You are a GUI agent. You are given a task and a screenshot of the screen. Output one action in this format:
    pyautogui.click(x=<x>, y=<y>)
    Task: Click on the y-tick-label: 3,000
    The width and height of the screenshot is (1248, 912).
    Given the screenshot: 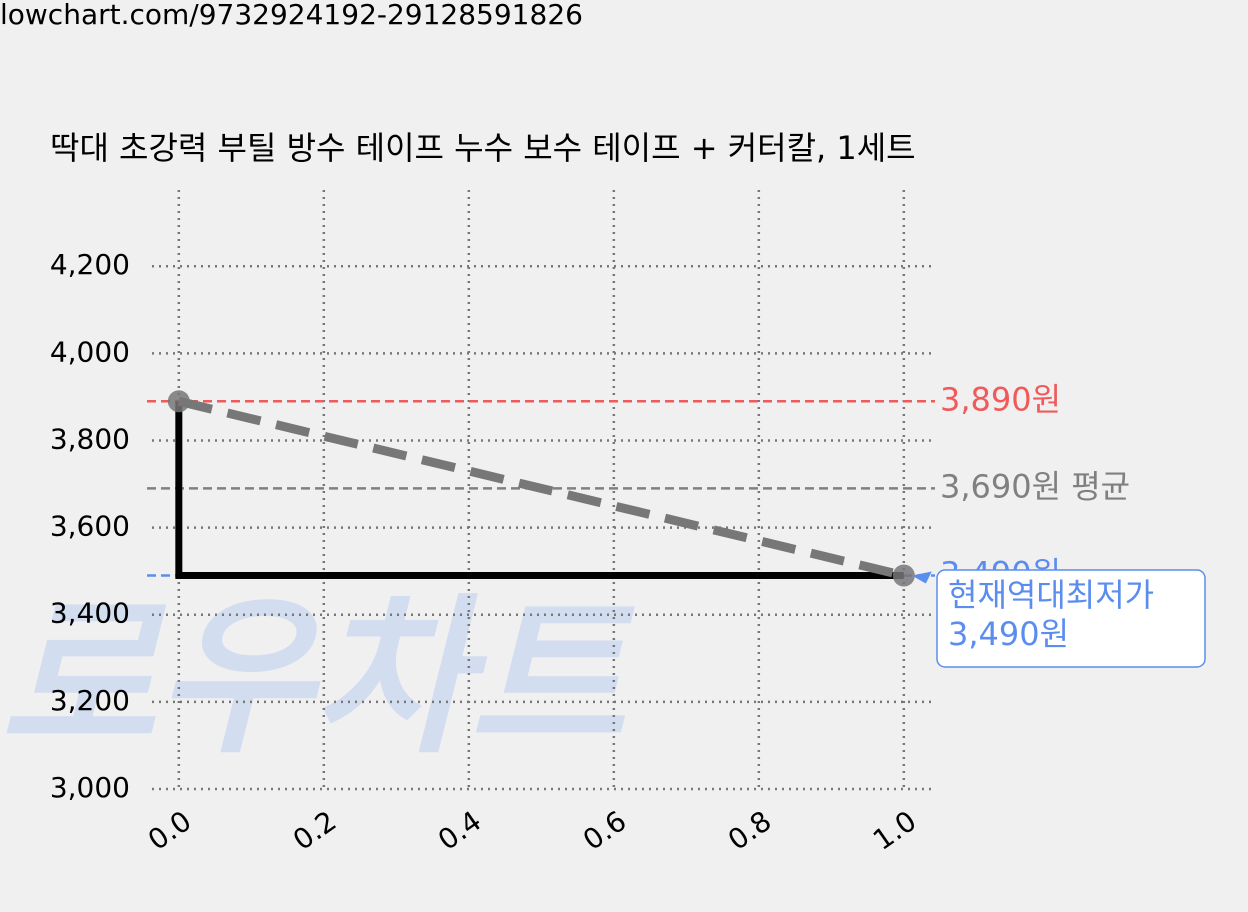 What is the action you would take?
    pyautogui.click(x=90, y=787)
    